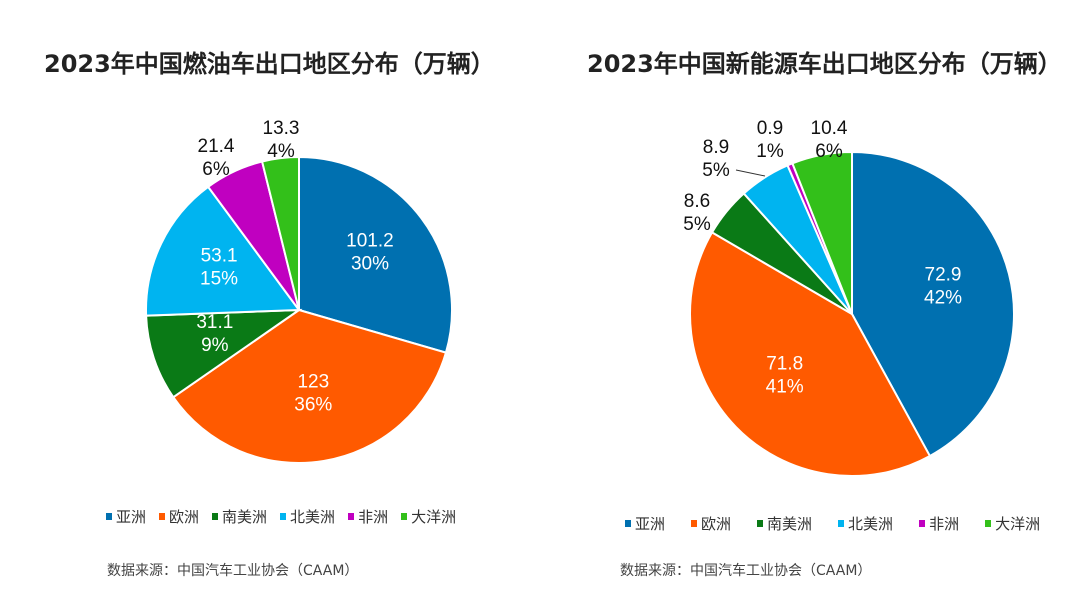 The width and height of the screenshot is (1080, 607). What do you see at coordinates (313, 405) in the screenshot?
I see `percent-label: 36%` at bounding box center [313, 405].